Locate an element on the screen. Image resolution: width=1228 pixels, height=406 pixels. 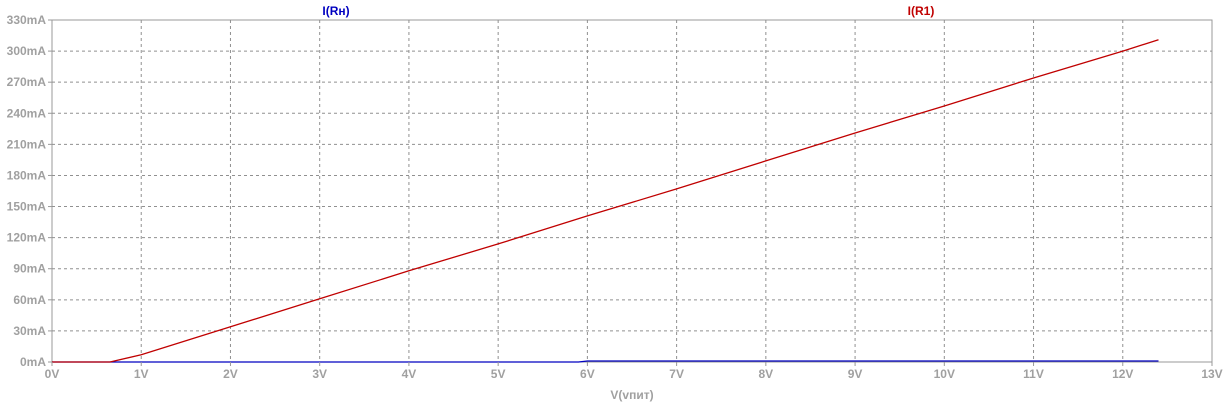
x-tick-label: 6V is located at coordinates (587, 374).